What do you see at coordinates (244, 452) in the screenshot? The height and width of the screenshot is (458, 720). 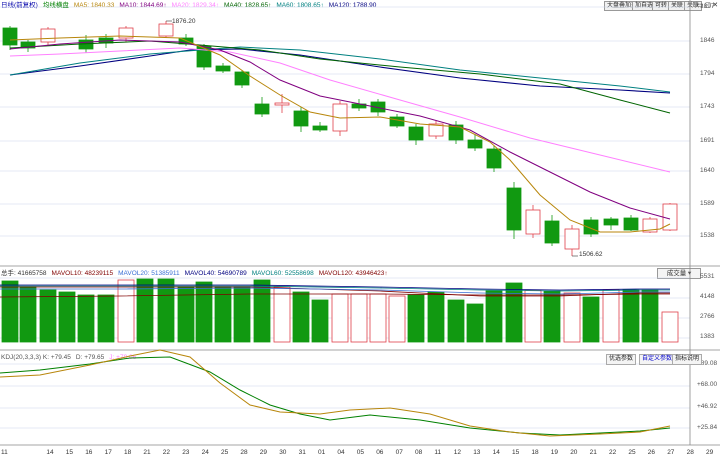 I see `date-tick-label: 28` at bounding box center [244, 452].